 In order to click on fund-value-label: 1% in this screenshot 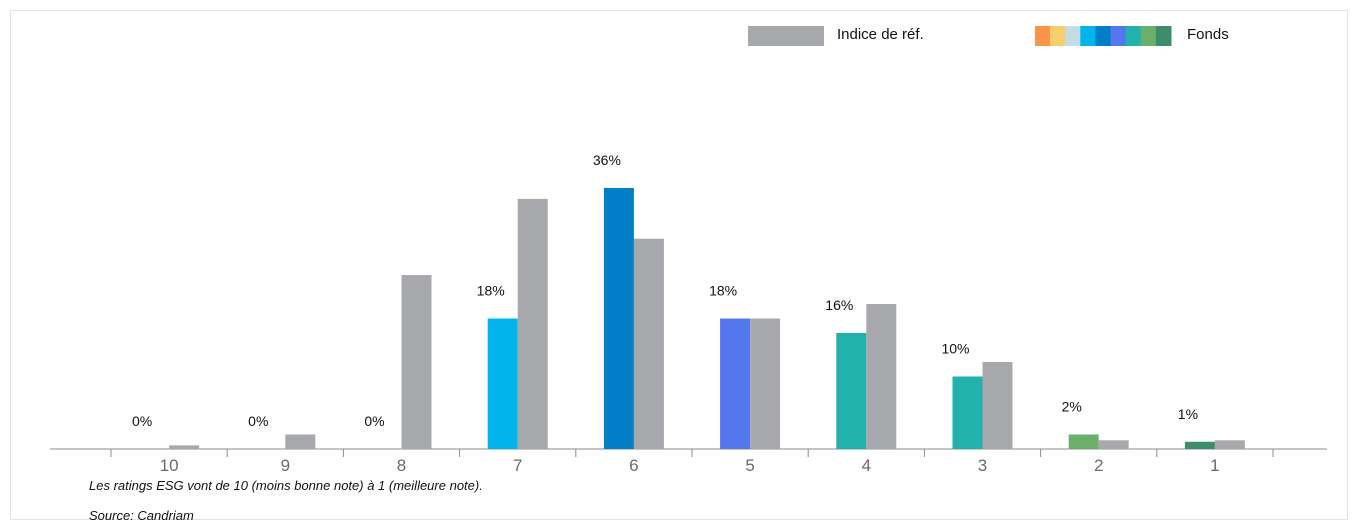, I will do `click(1188, 414)`.